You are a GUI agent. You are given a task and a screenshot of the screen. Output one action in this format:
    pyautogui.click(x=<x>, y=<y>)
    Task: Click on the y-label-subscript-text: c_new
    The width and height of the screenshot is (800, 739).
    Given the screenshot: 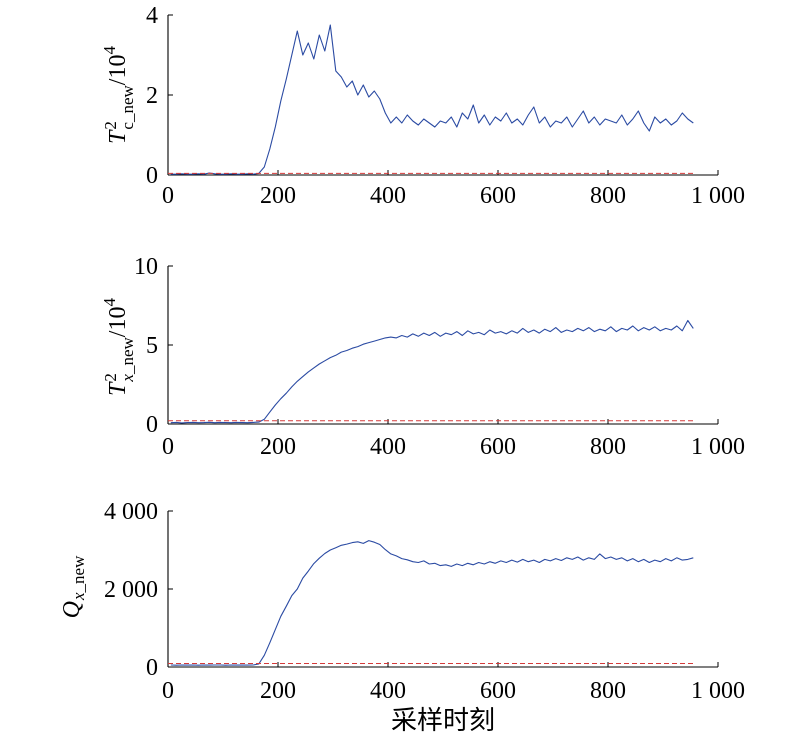 What is the action you would take?
    pyautogui.click(x=127, y=107)
    